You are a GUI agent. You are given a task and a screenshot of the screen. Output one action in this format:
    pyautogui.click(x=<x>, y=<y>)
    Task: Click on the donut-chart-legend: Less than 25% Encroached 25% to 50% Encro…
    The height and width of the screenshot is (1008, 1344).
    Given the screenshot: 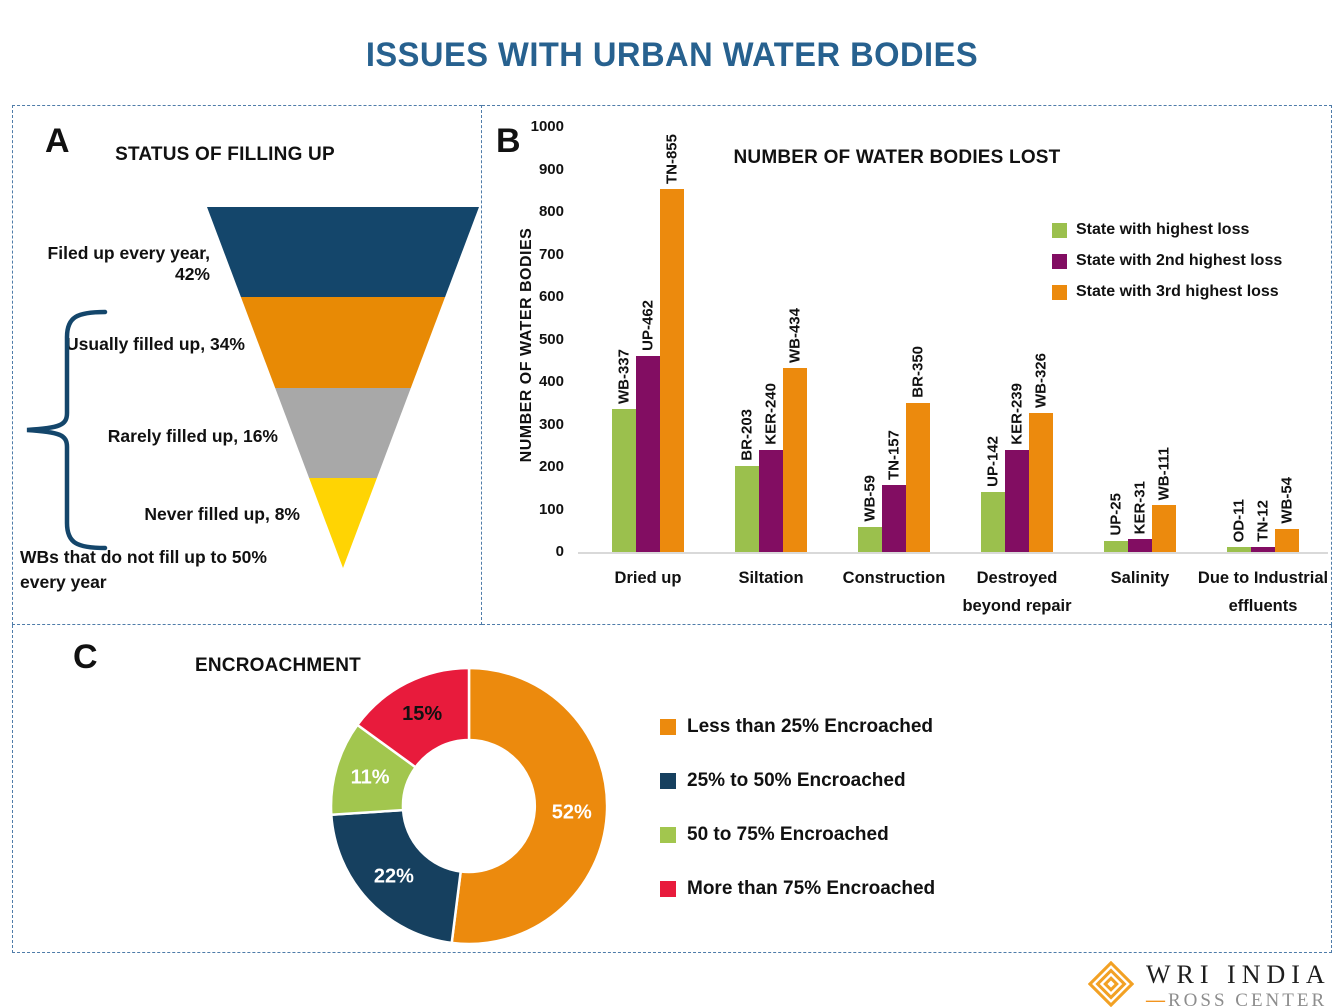 What is the action you would take?
    pyautogui.click(x=797, y=808)
    